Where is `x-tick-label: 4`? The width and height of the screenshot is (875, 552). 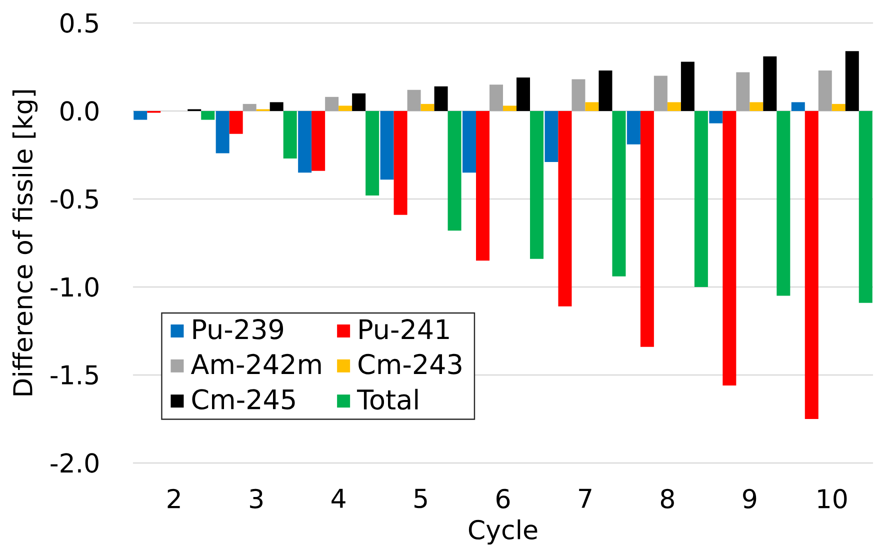
x-tick-label: 4 is located at coordinates (339, 498).